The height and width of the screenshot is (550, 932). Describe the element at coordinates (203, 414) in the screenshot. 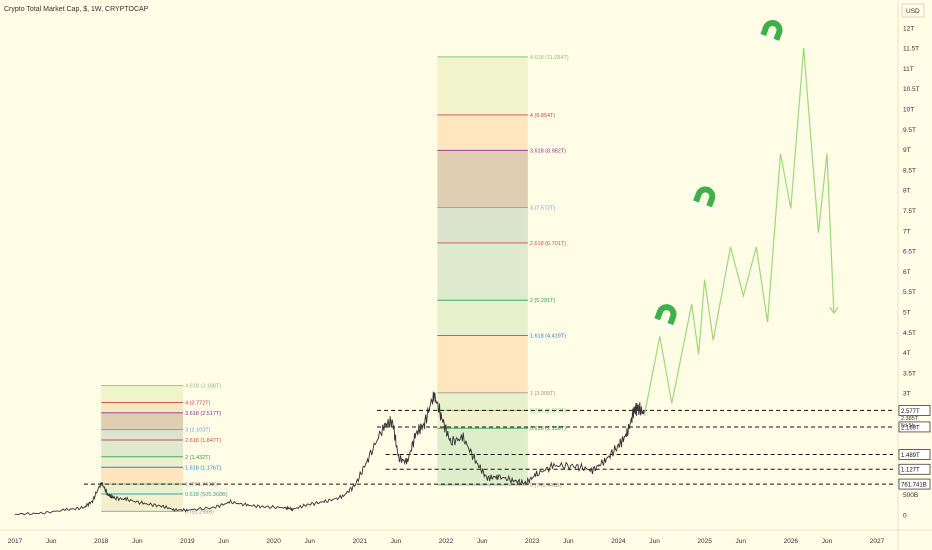

I see `fib-2018-level-label: 3.618 (2.517T)` at that location.